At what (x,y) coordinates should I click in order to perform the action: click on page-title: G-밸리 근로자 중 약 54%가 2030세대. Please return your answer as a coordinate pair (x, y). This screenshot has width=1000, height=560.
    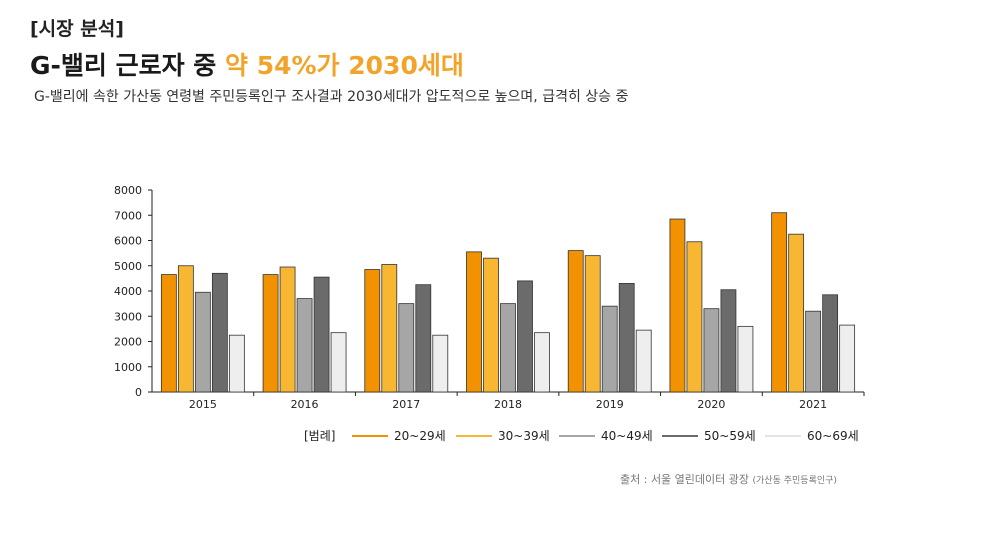
    Looking at the image, I should click on (247, 64).